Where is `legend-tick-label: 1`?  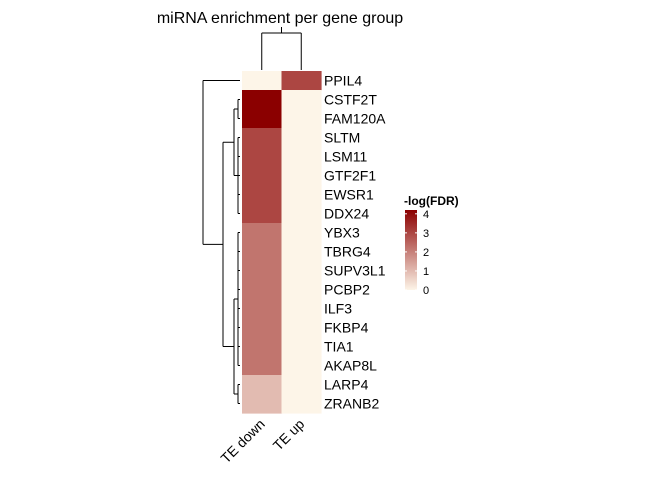
legend-tick-label: 1 is located at coordinates (426, 272).